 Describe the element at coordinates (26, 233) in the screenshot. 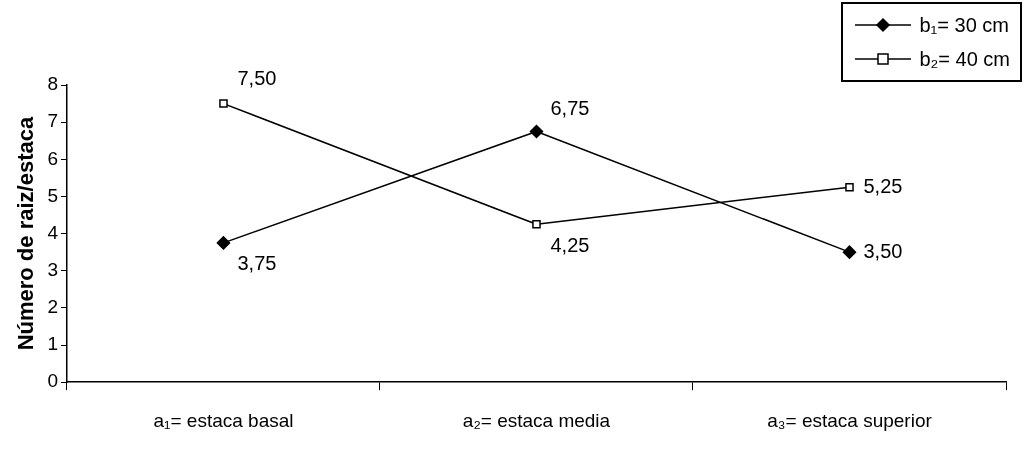

I see `y-axis-title: Número de raiz/estaca` at that location.